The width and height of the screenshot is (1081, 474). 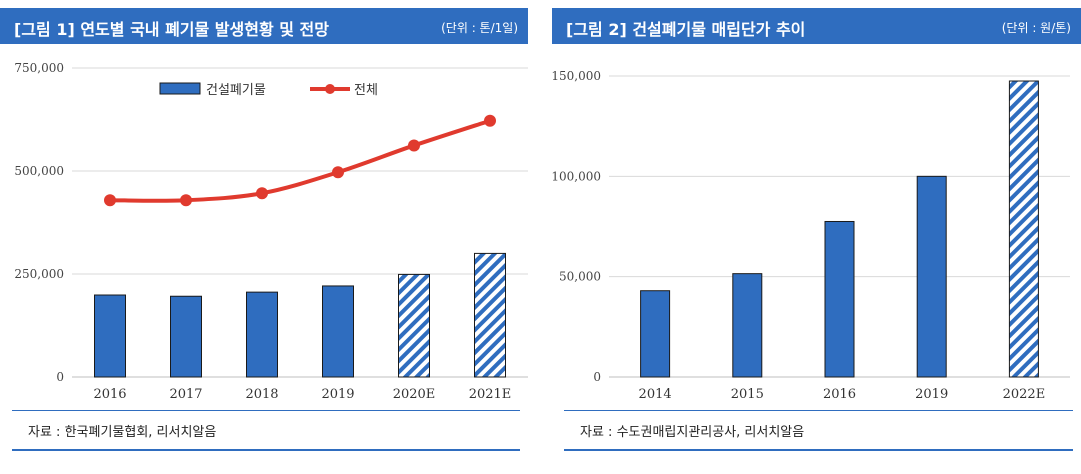 What do you see at coordinates (180, 88) in the screenshot?
I see `fig1-legend-bar-swatch` at bounding box center [180, 88].